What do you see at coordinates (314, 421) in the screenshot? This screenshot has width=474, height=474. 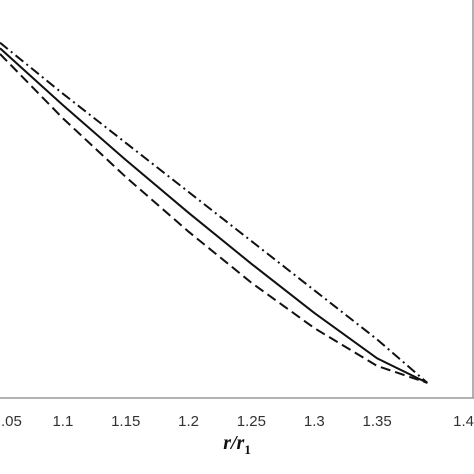 I see `x-tick-label: 1.3` at bounding box center [314, 421].